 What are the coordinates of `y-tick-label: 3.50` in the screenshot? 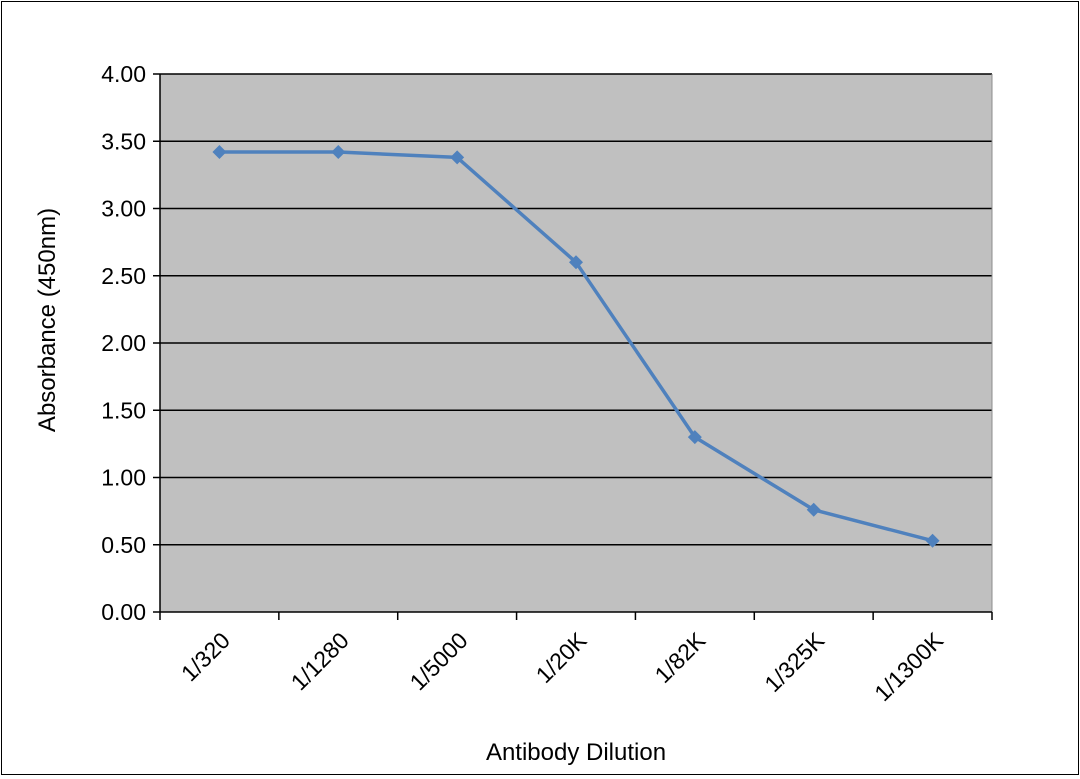 It's located at (123, 141).